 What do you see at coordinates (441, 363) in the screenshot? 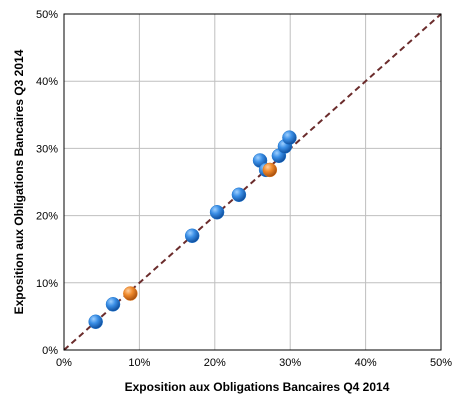
I see `x-tick-label: 50%` at bounding box center [441, 363].